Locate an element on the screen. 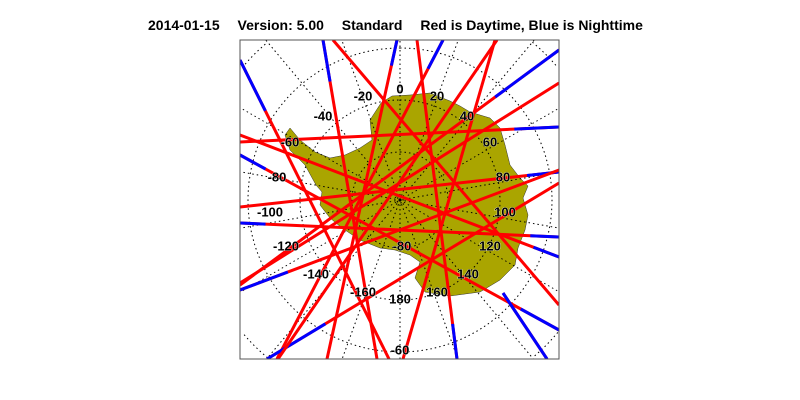 This screenshot has height=400, width=800. latitude-circle is located at coordinates (400, 200).